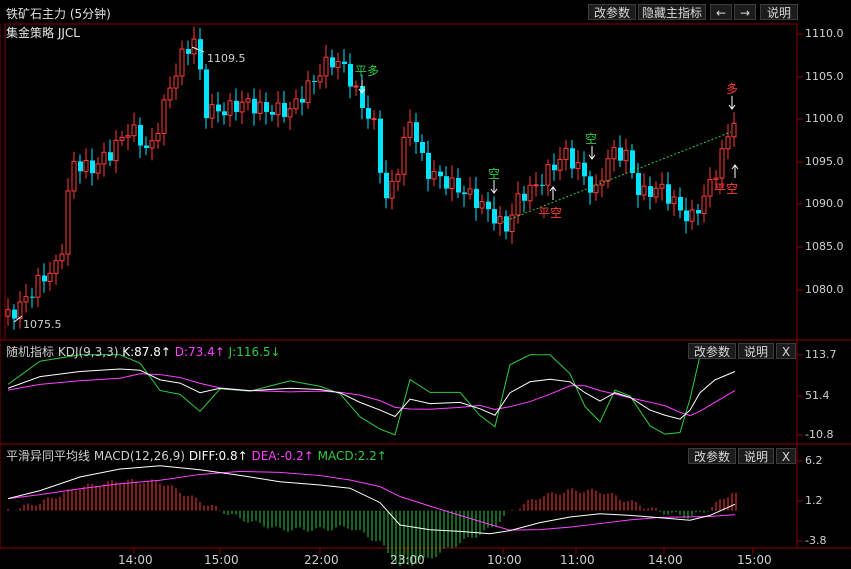 Image resolution: width=851 pixels, height=569 pixels. What do you see at coordinates (58, 14) in the screenshot?
I see `window-title: 铁矿石主力 (5分钟)` at bounding box center [58, 14].